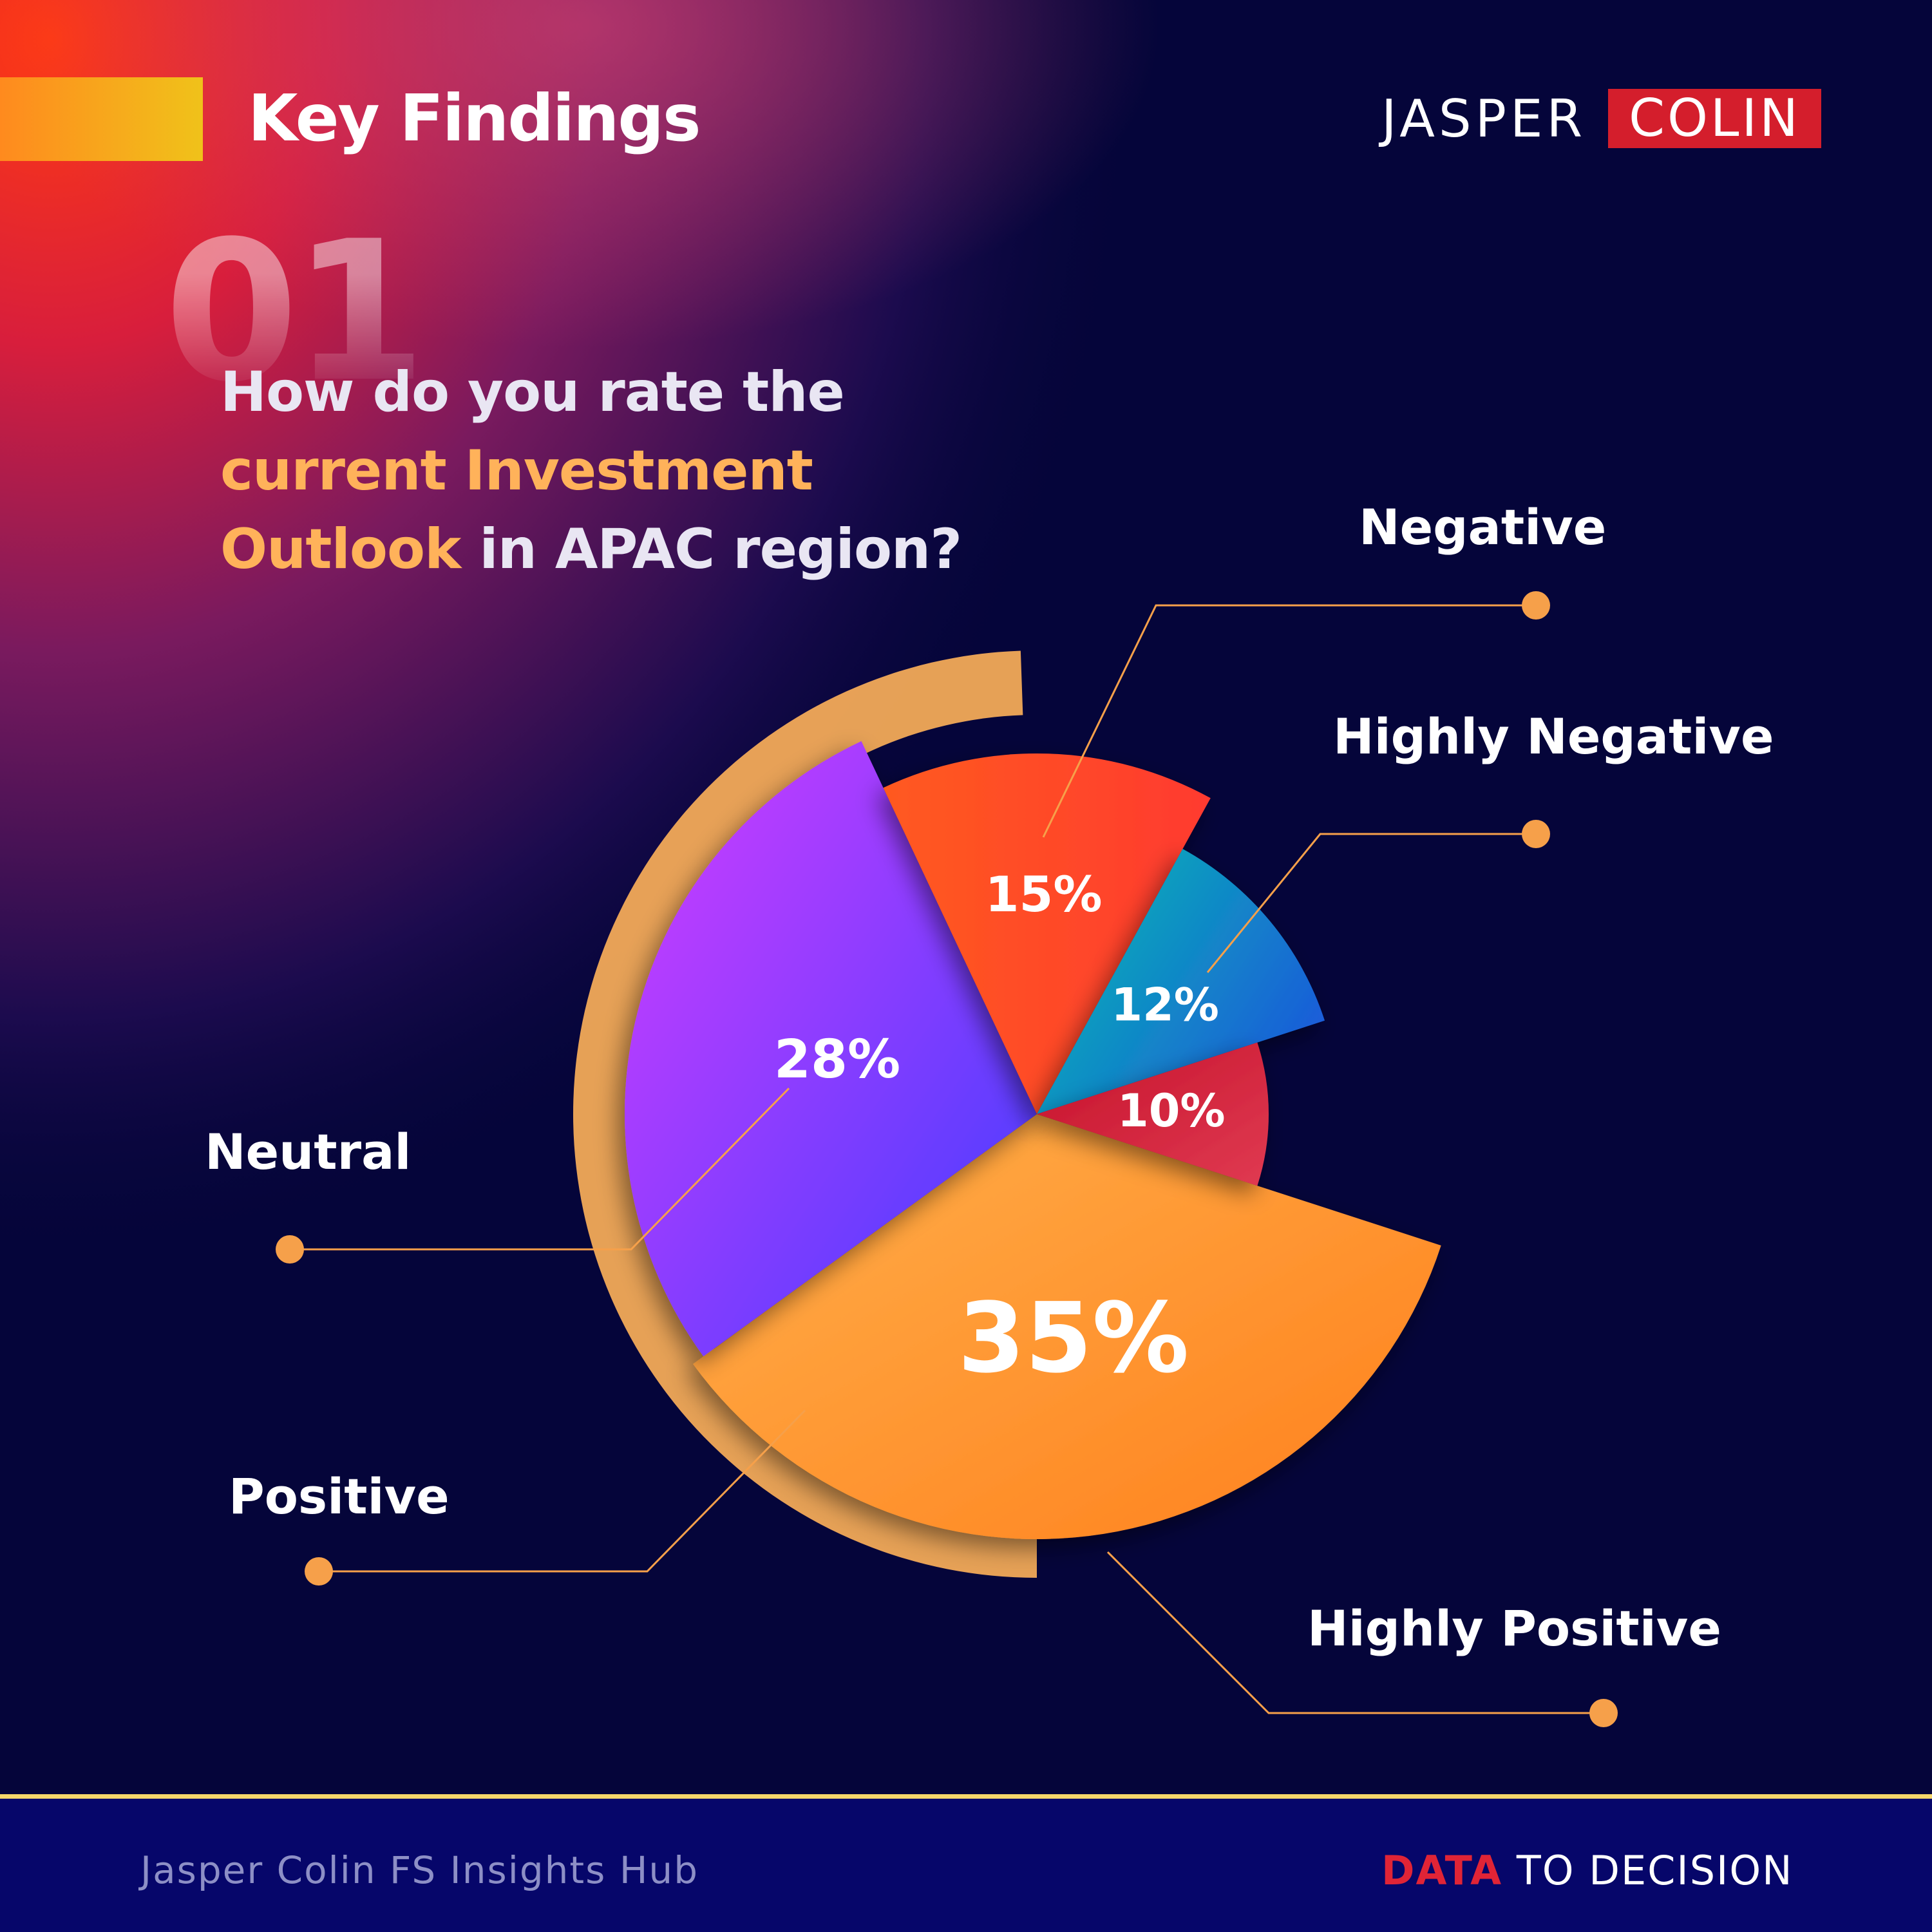  I want to click on footer-divider, so click(966, 1797).